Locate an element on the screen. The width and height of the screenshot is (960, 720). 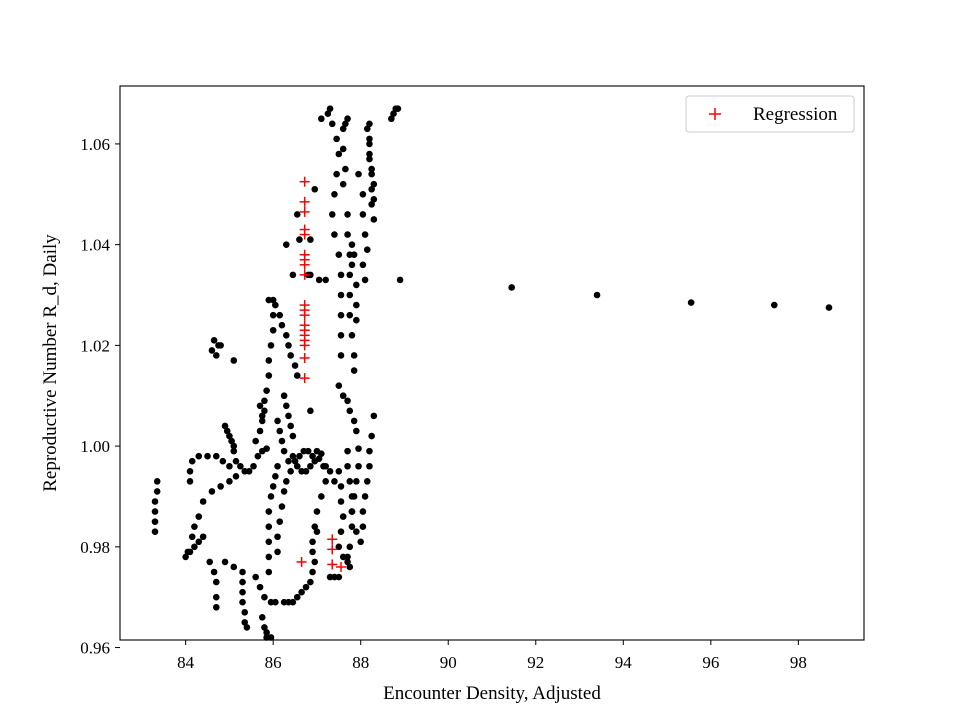
y-axis-label: Reproductive Number R_d, Daily is located at coordinates (50, 363).